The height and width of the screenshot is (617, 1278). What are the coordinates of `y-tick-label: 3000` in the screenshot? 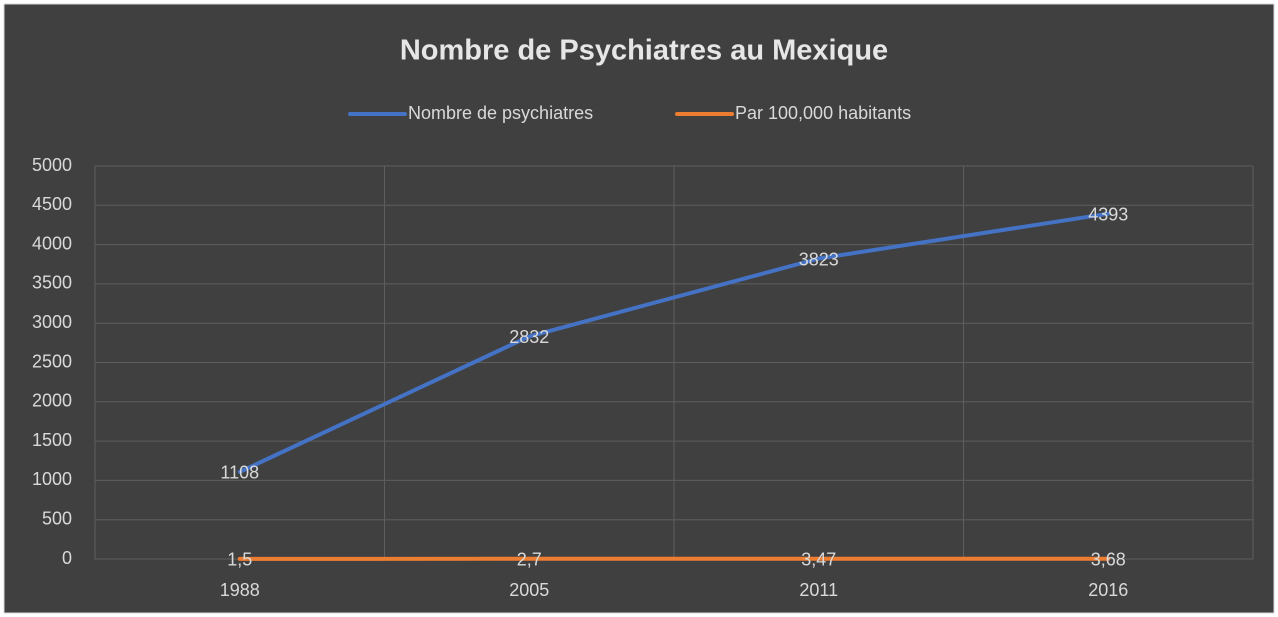 It's located at (52, 322).